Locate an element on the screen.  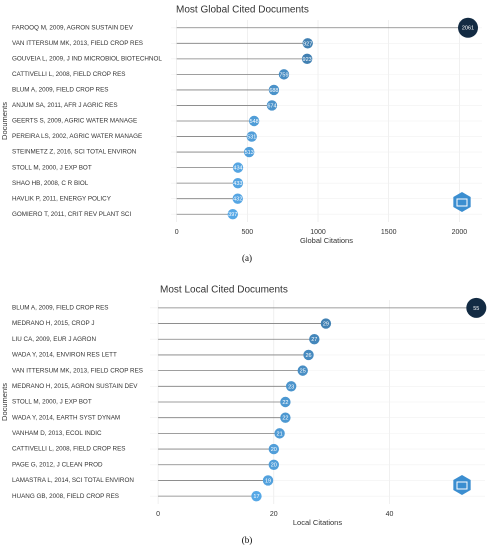
y-tick-label: PAGE G, 2012, J CLEAN PROD is located at coordinates (57, 464).